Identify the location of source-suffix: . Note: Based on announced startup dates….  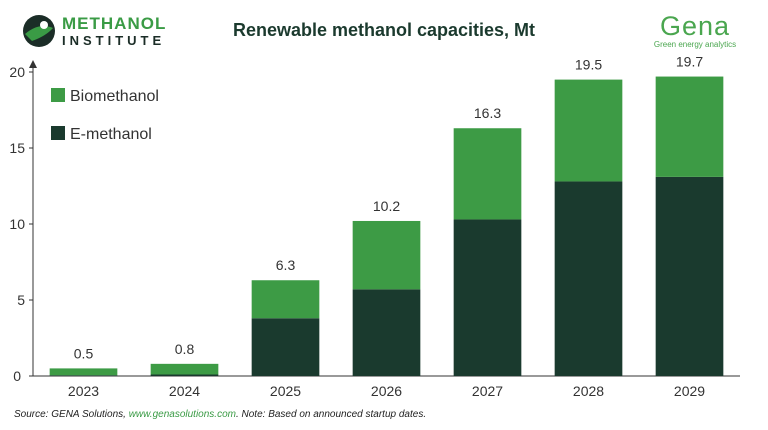
(331, 414).